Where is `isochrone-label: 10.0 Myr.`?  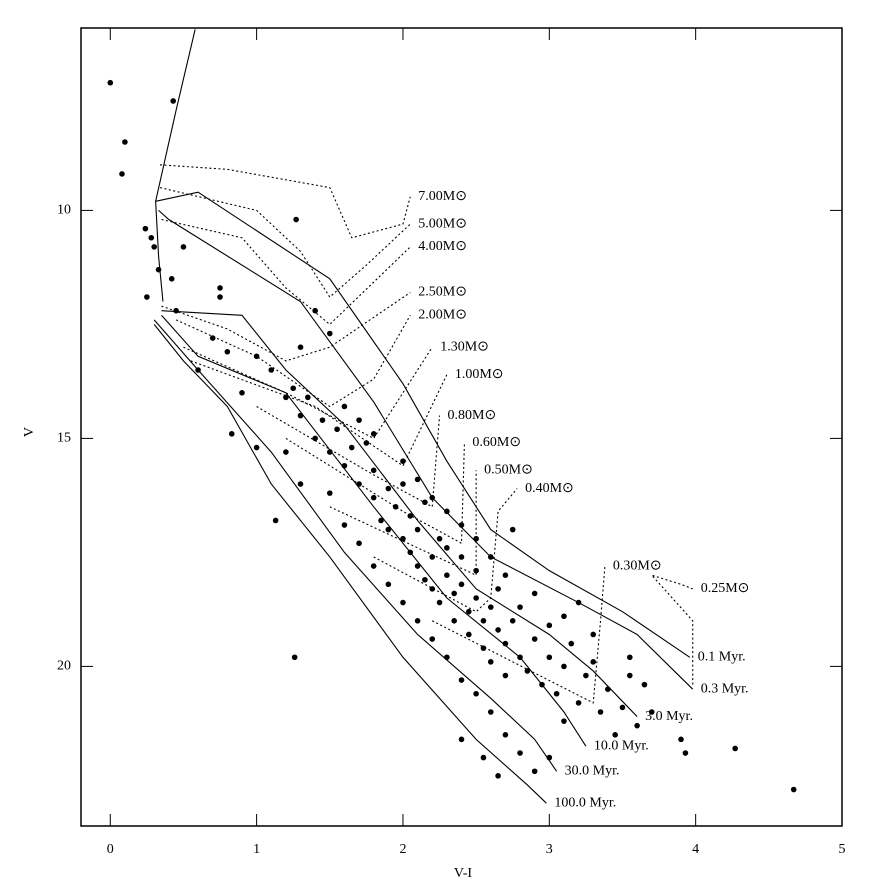
isochrone-label: 10.0 Myr. is located at coordinates (621, 745).